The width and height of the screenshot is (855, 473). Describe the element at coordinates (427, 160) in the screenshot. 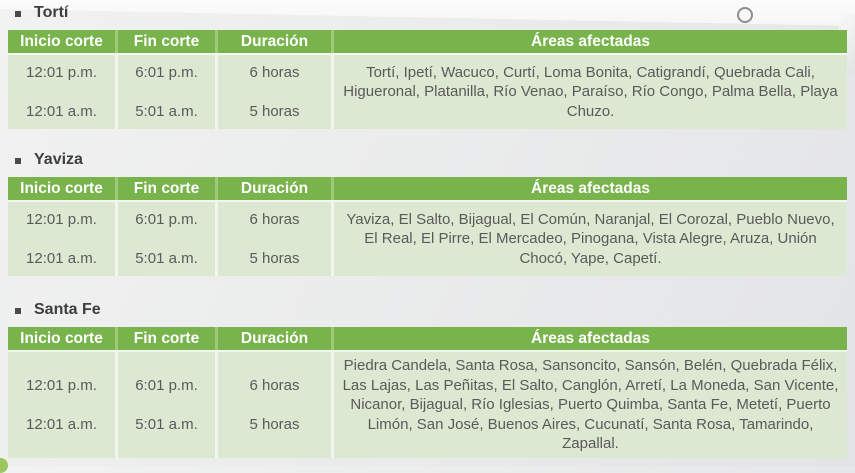

I see `section-title: Yaviza` at that location.